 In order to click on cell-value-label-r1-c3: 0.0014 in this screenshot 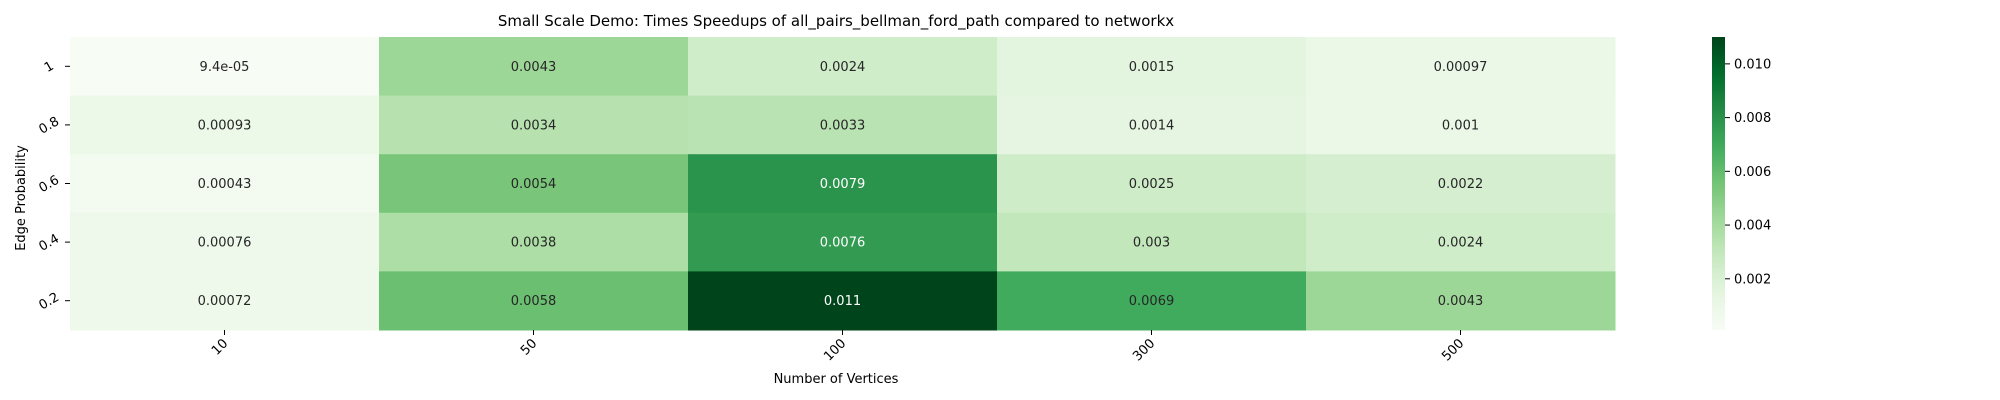, I will do `click(1152, 125)`.